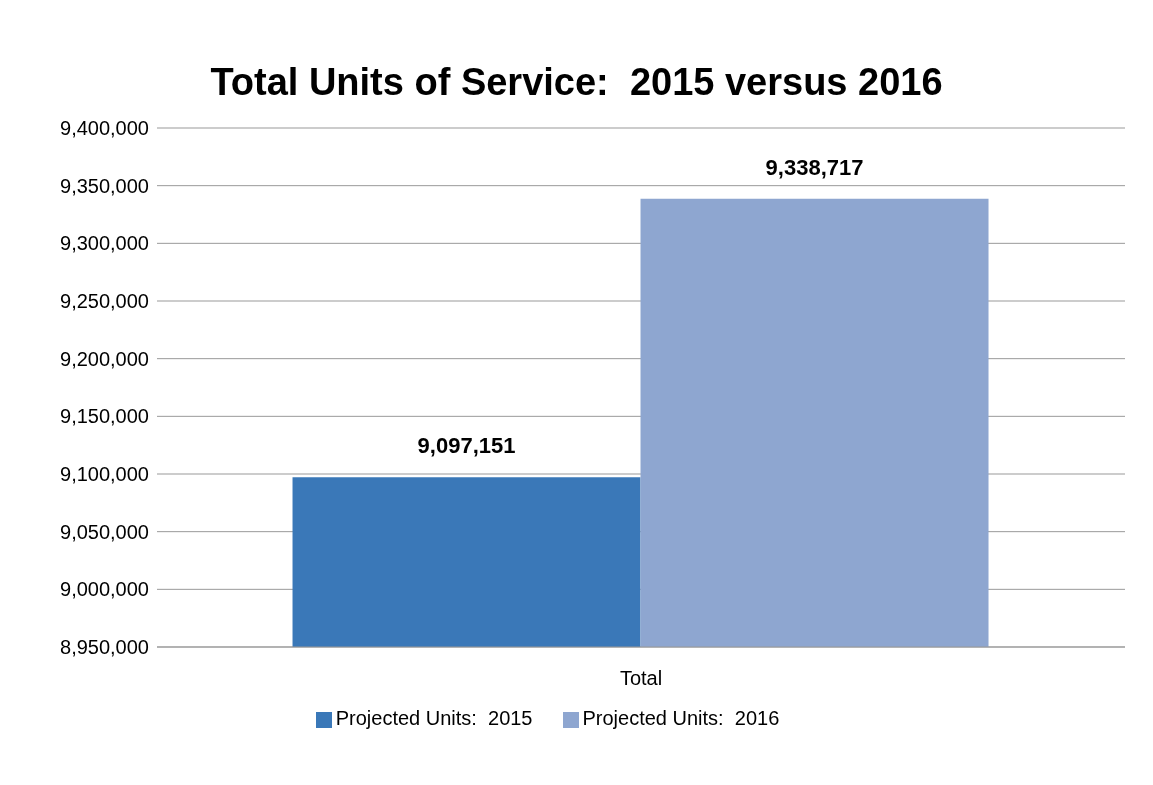  Describe the element at coordinates (104, 128) in the screenshot. I see `y-tick-label: 9,400,000` at that location.